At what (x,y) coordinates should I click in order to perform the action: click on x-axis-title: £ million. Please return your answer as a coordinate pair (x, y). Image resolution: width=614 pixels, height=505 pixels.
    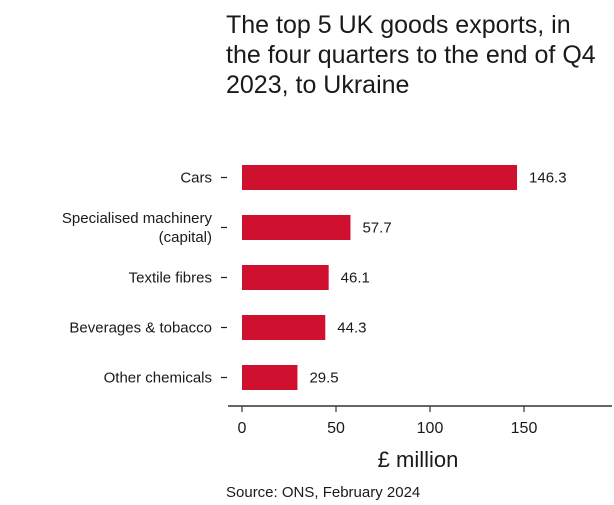
    Looking at the image, I should click on (418, 459).